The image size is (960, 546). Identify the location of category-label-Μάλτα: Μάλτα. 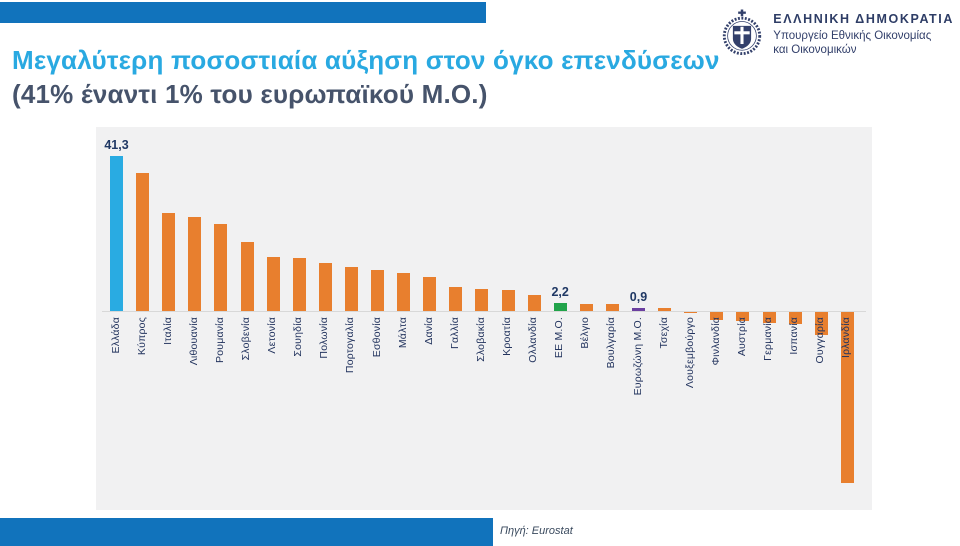
(402, 333).